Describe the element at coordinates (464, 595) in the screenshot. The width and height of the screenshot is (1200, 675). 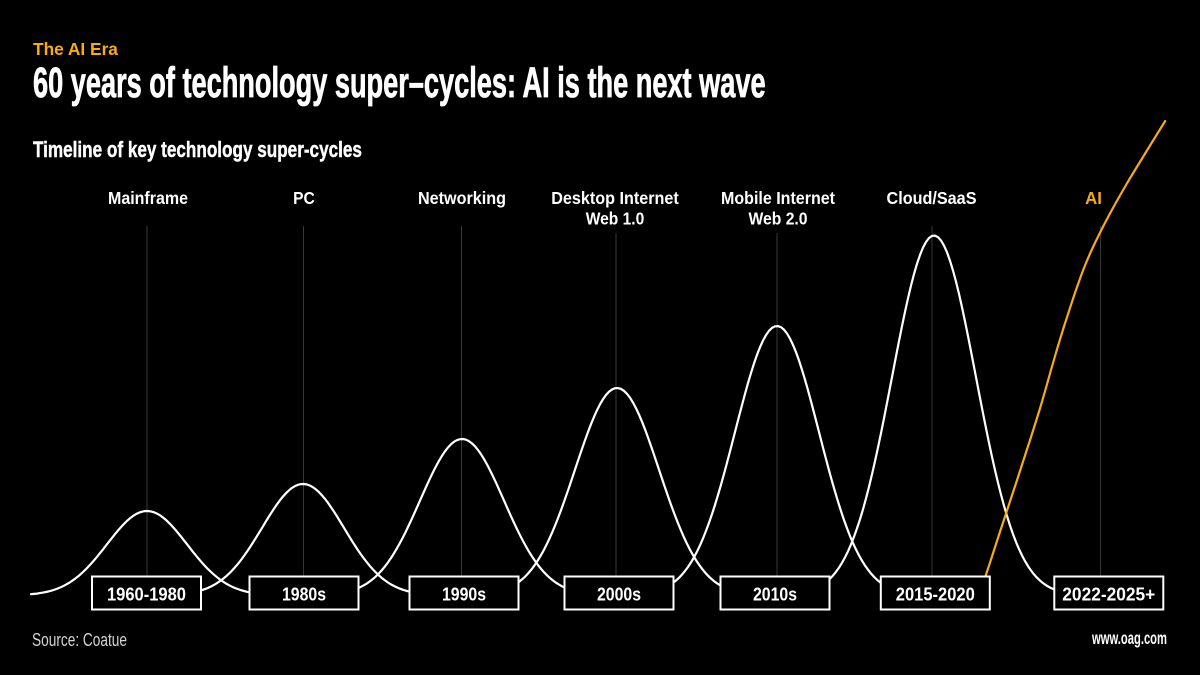
I see `svg-text: 1990s` at that location.